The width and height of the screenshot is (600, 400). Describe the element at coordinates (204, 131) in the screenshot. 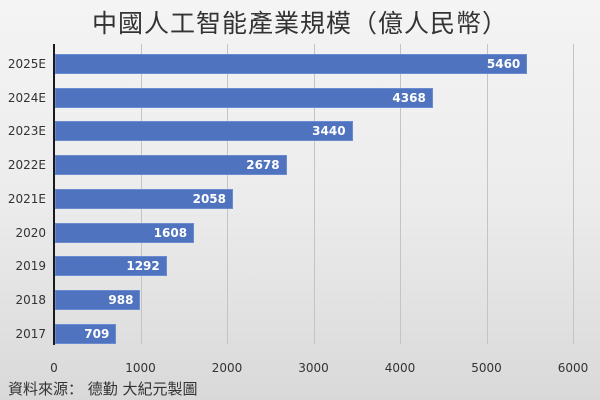

I see `bar: 3440` at that location.